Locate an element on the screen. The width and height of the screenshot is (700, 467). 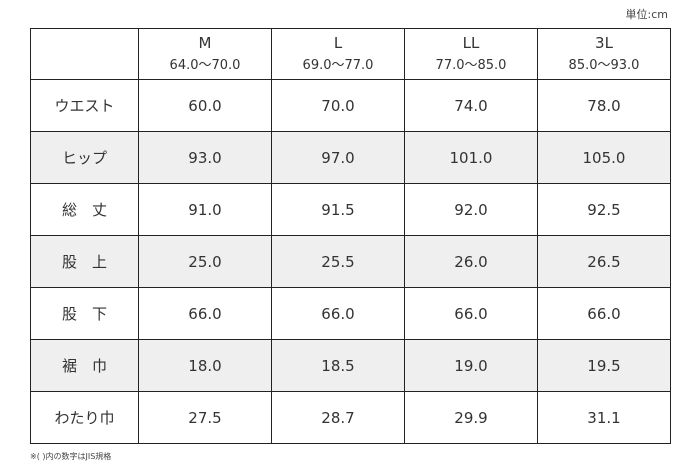
row-label: ヒップ is located at coordinates (84, 157).